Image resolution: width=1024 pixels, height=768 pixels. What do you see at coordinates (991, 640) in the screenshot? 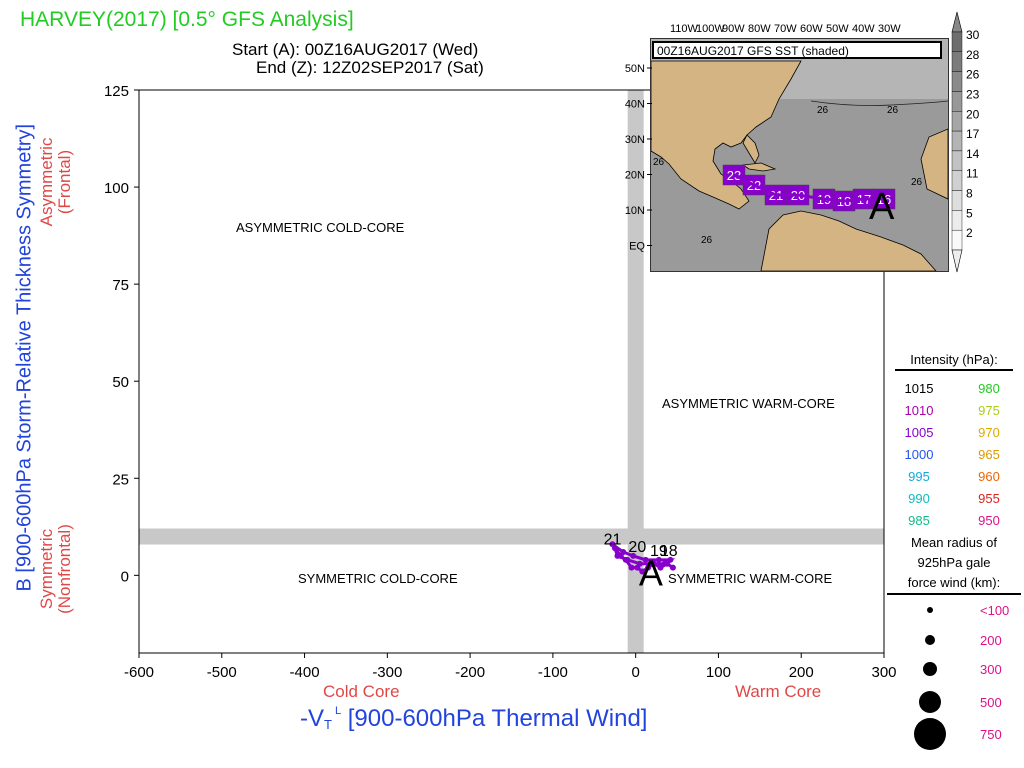
I see `radius-legend-value: 200` at bounding box center [991, 640].